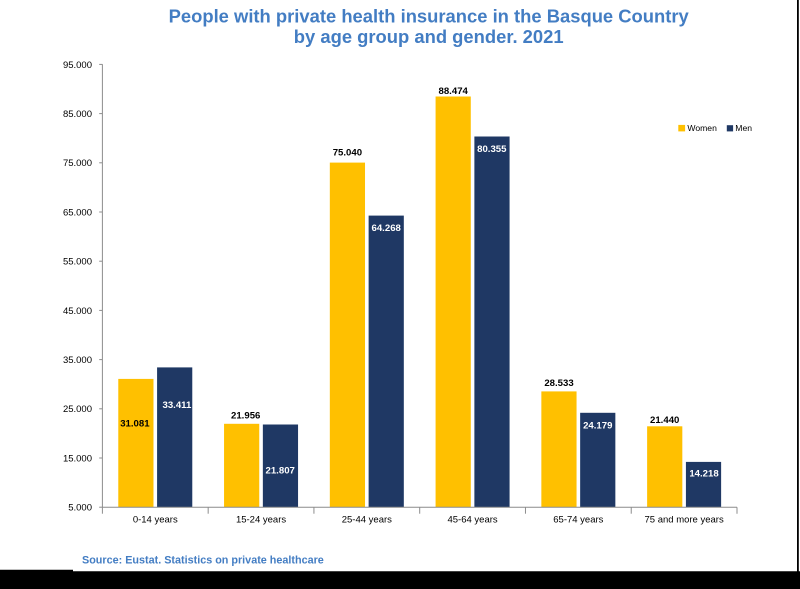 The image size is (800, 589). I want to click on svg-text: Women, so click(702, 128).